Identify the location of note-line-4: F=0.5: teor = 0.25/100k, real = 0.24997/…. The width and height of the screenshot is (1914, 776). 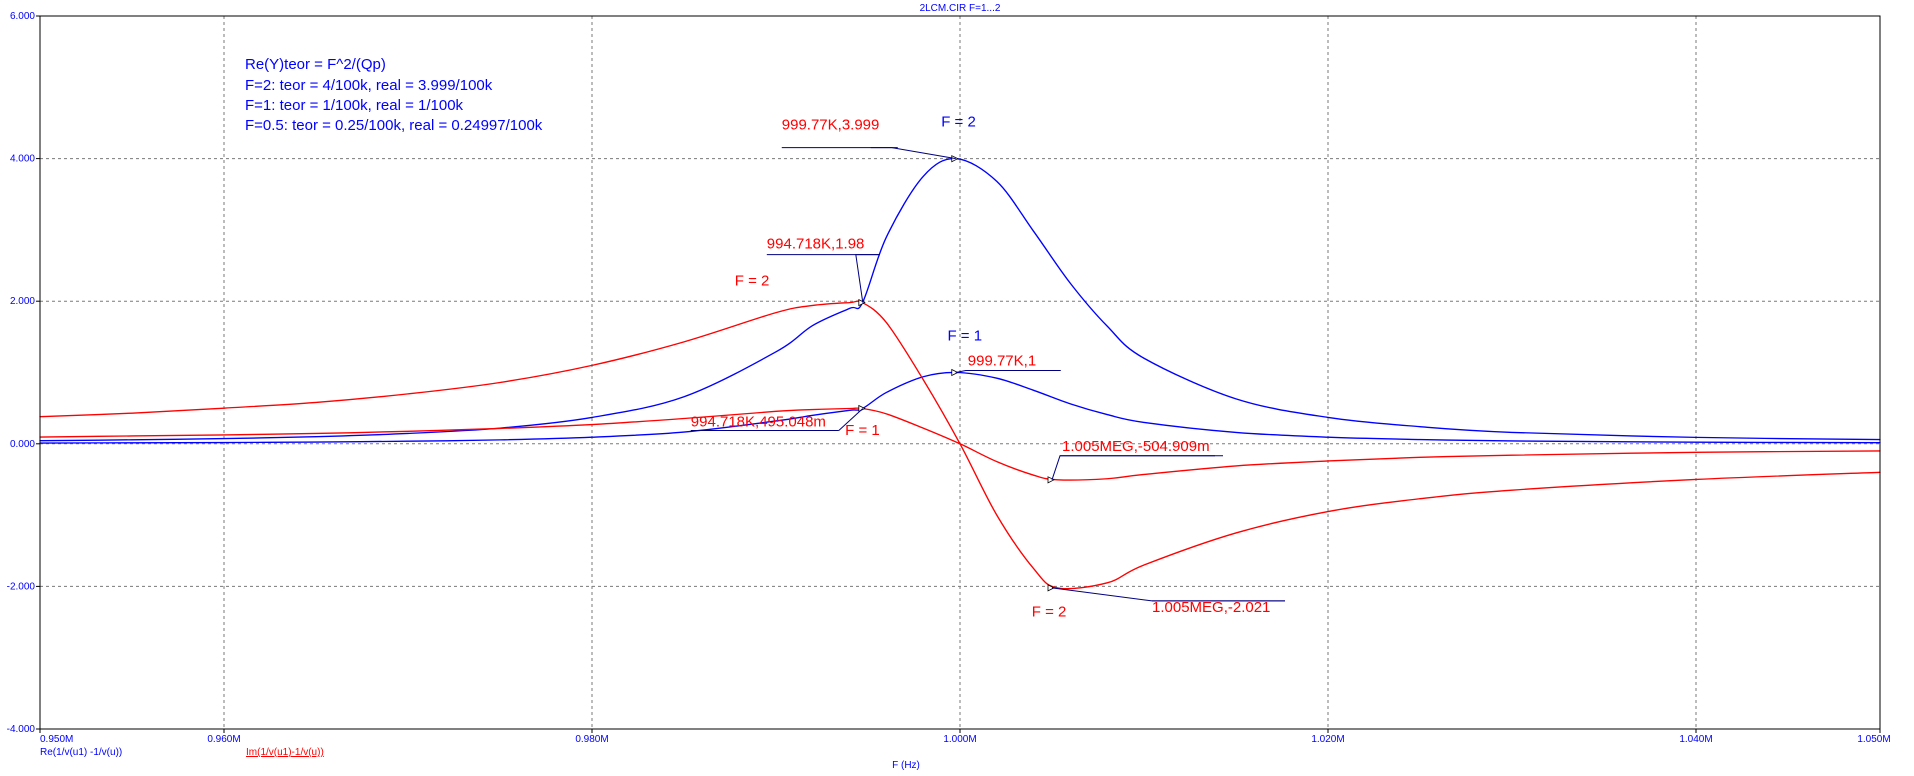
(394, 125).